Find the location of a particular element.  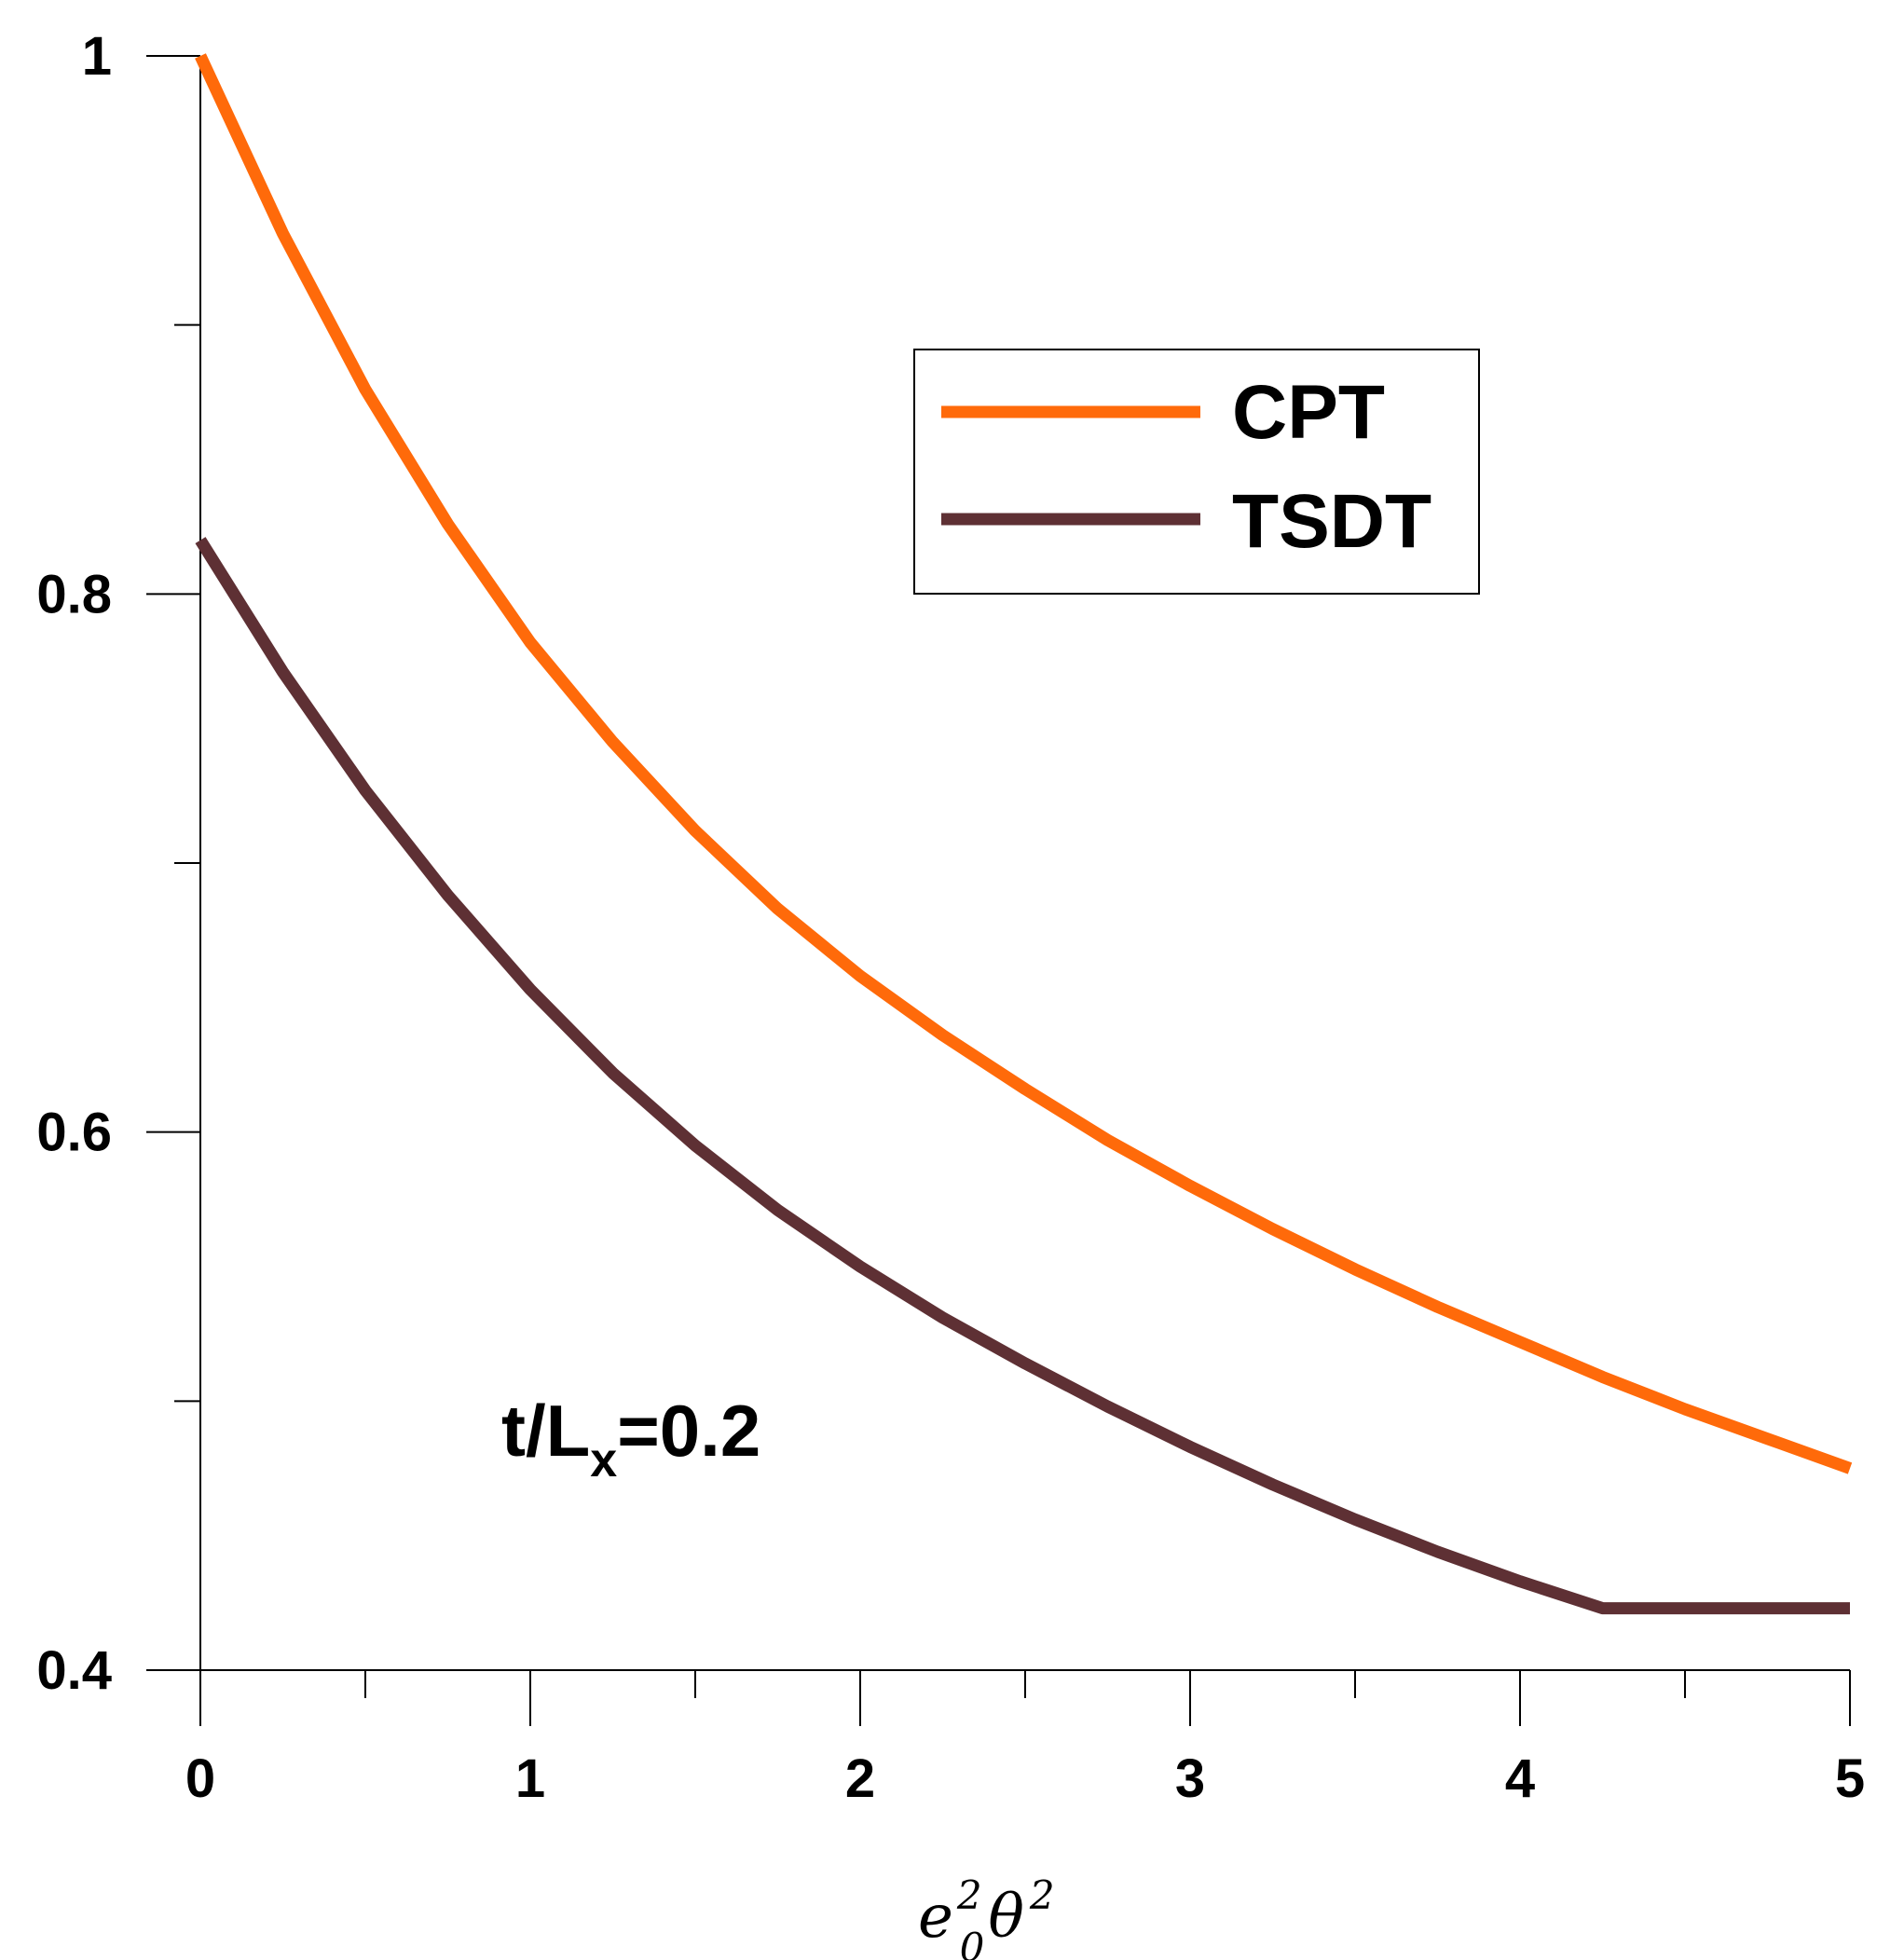

x-axis-label-e: e is located at coordinates (935, 1917).